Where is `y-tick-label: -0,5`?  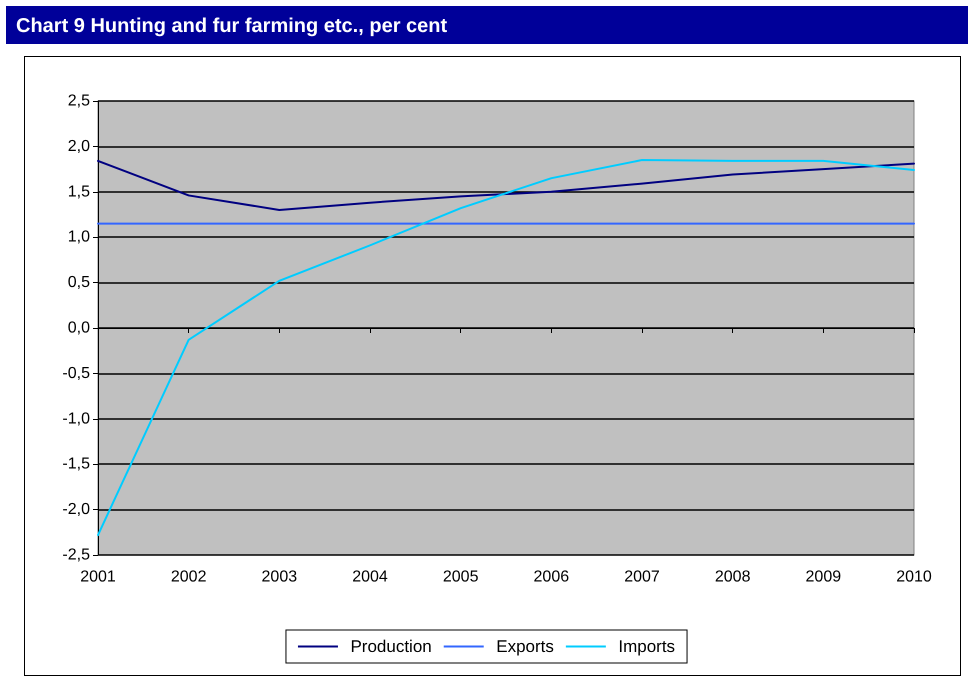 y-tick-label: -0,5 is located at coordinates (76, 373).